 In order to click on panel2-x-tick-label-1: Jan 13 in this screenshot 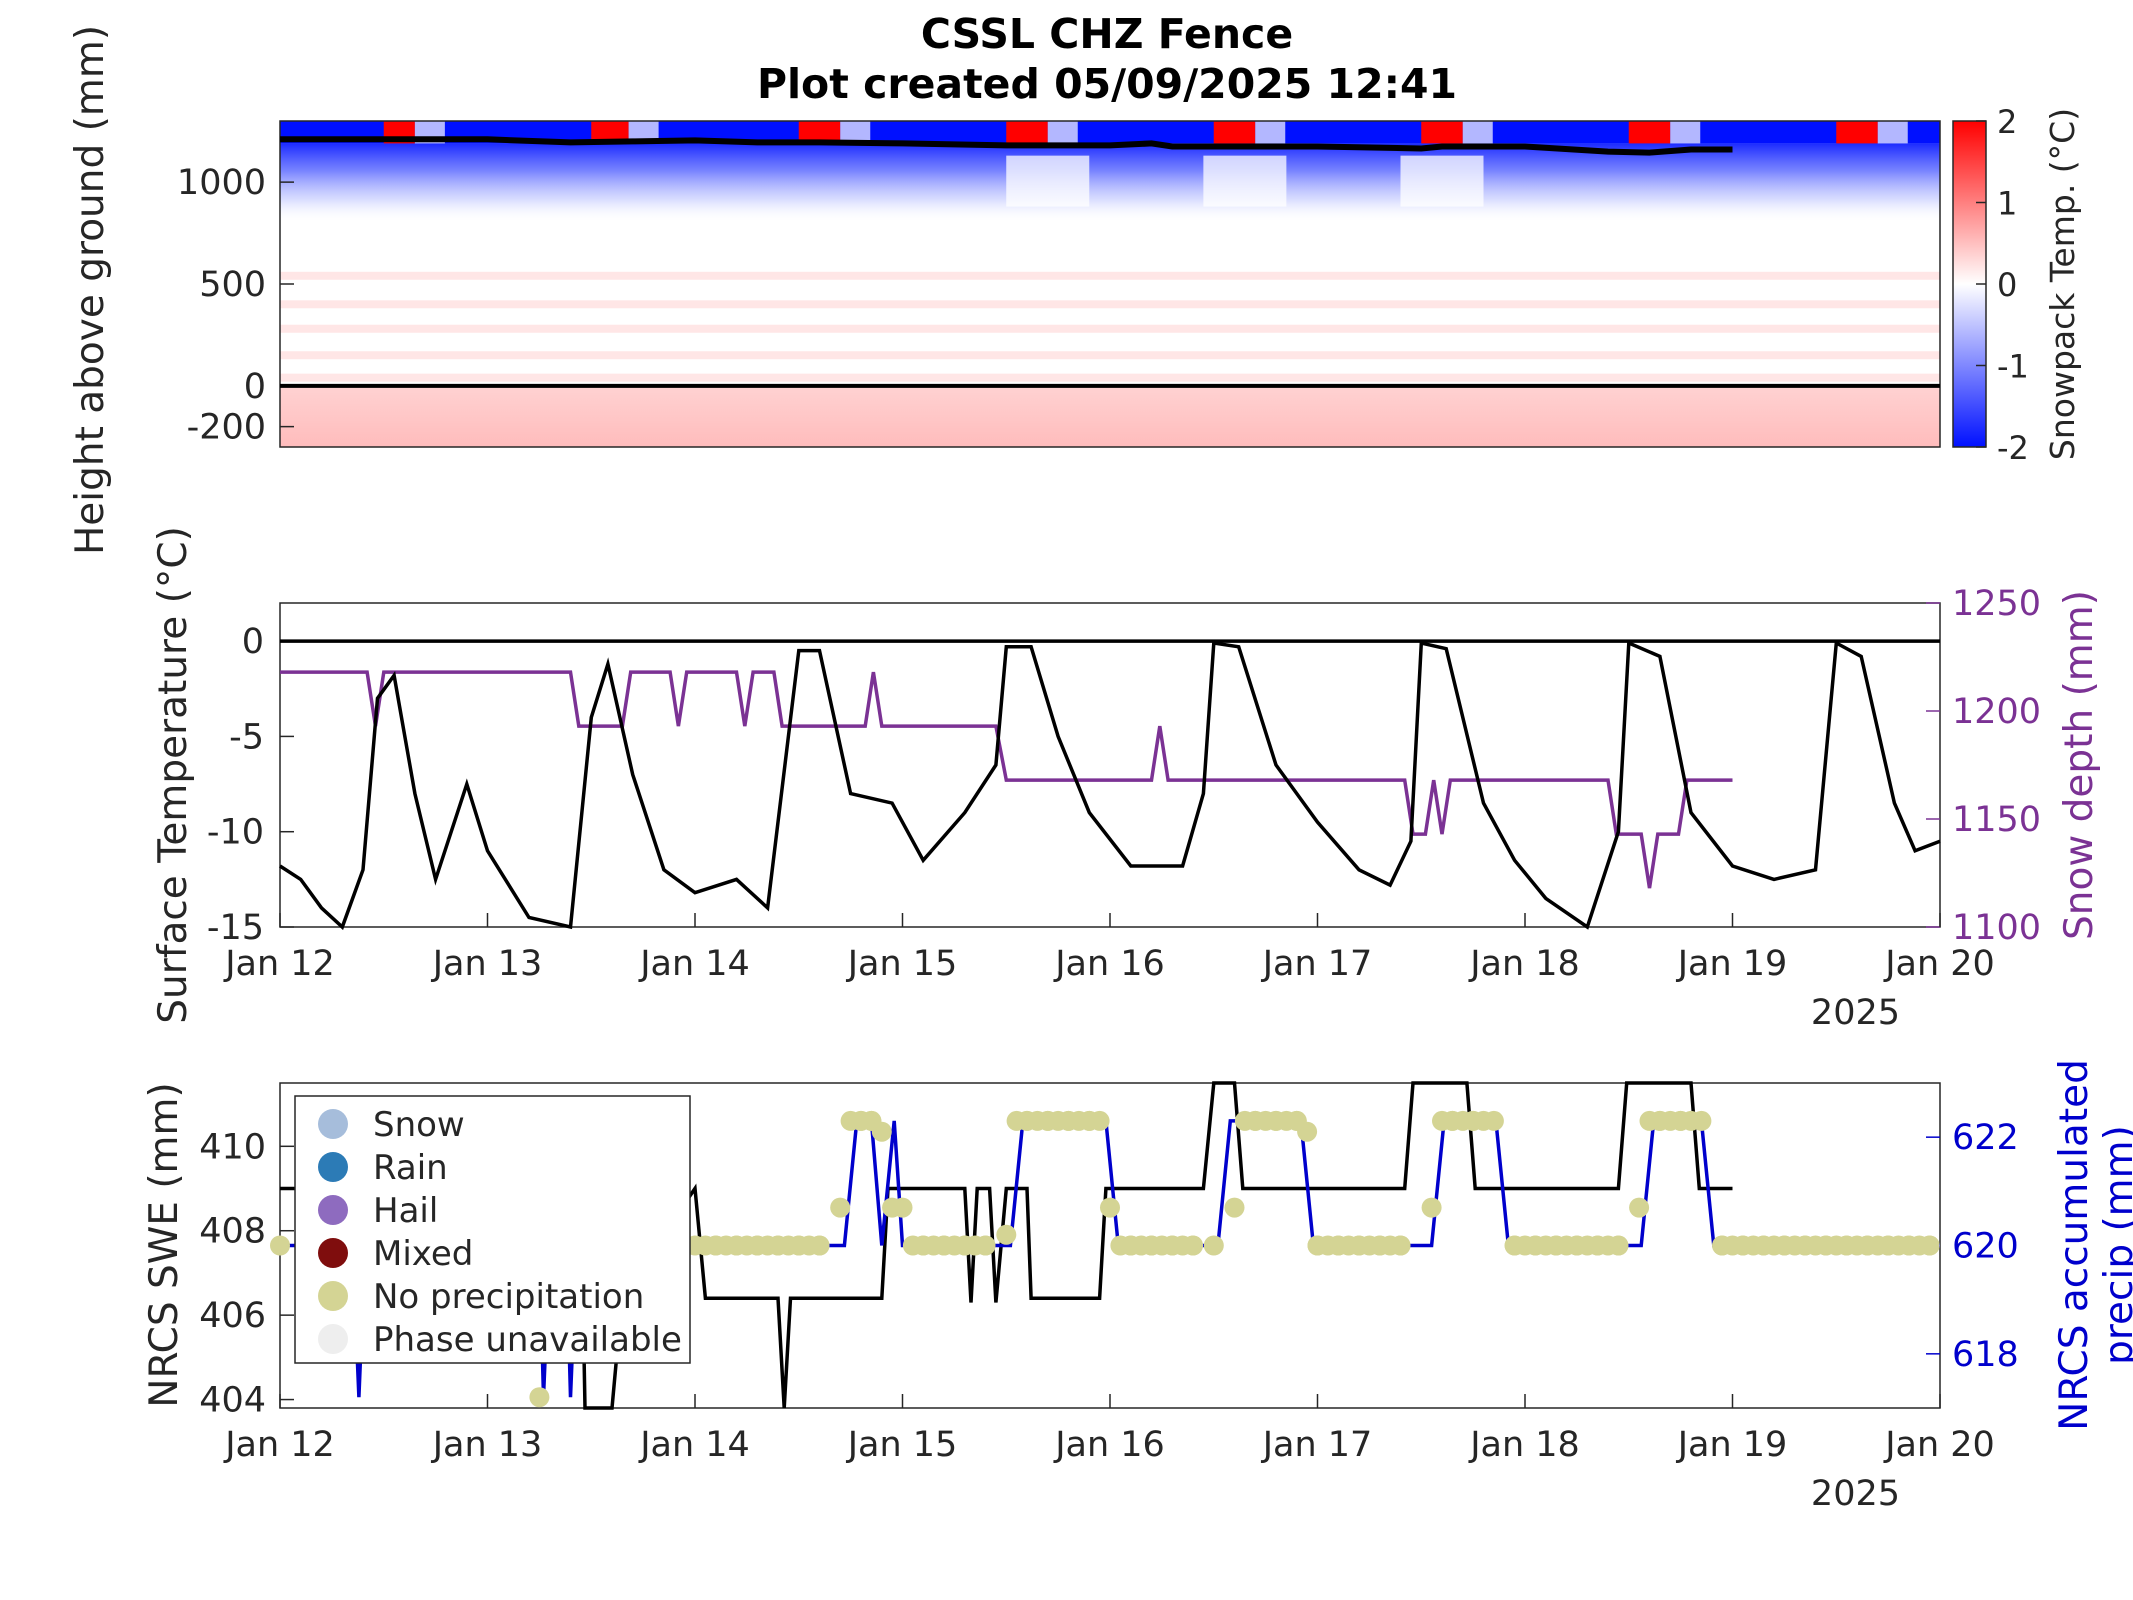, I will do `click(487, 964)`.